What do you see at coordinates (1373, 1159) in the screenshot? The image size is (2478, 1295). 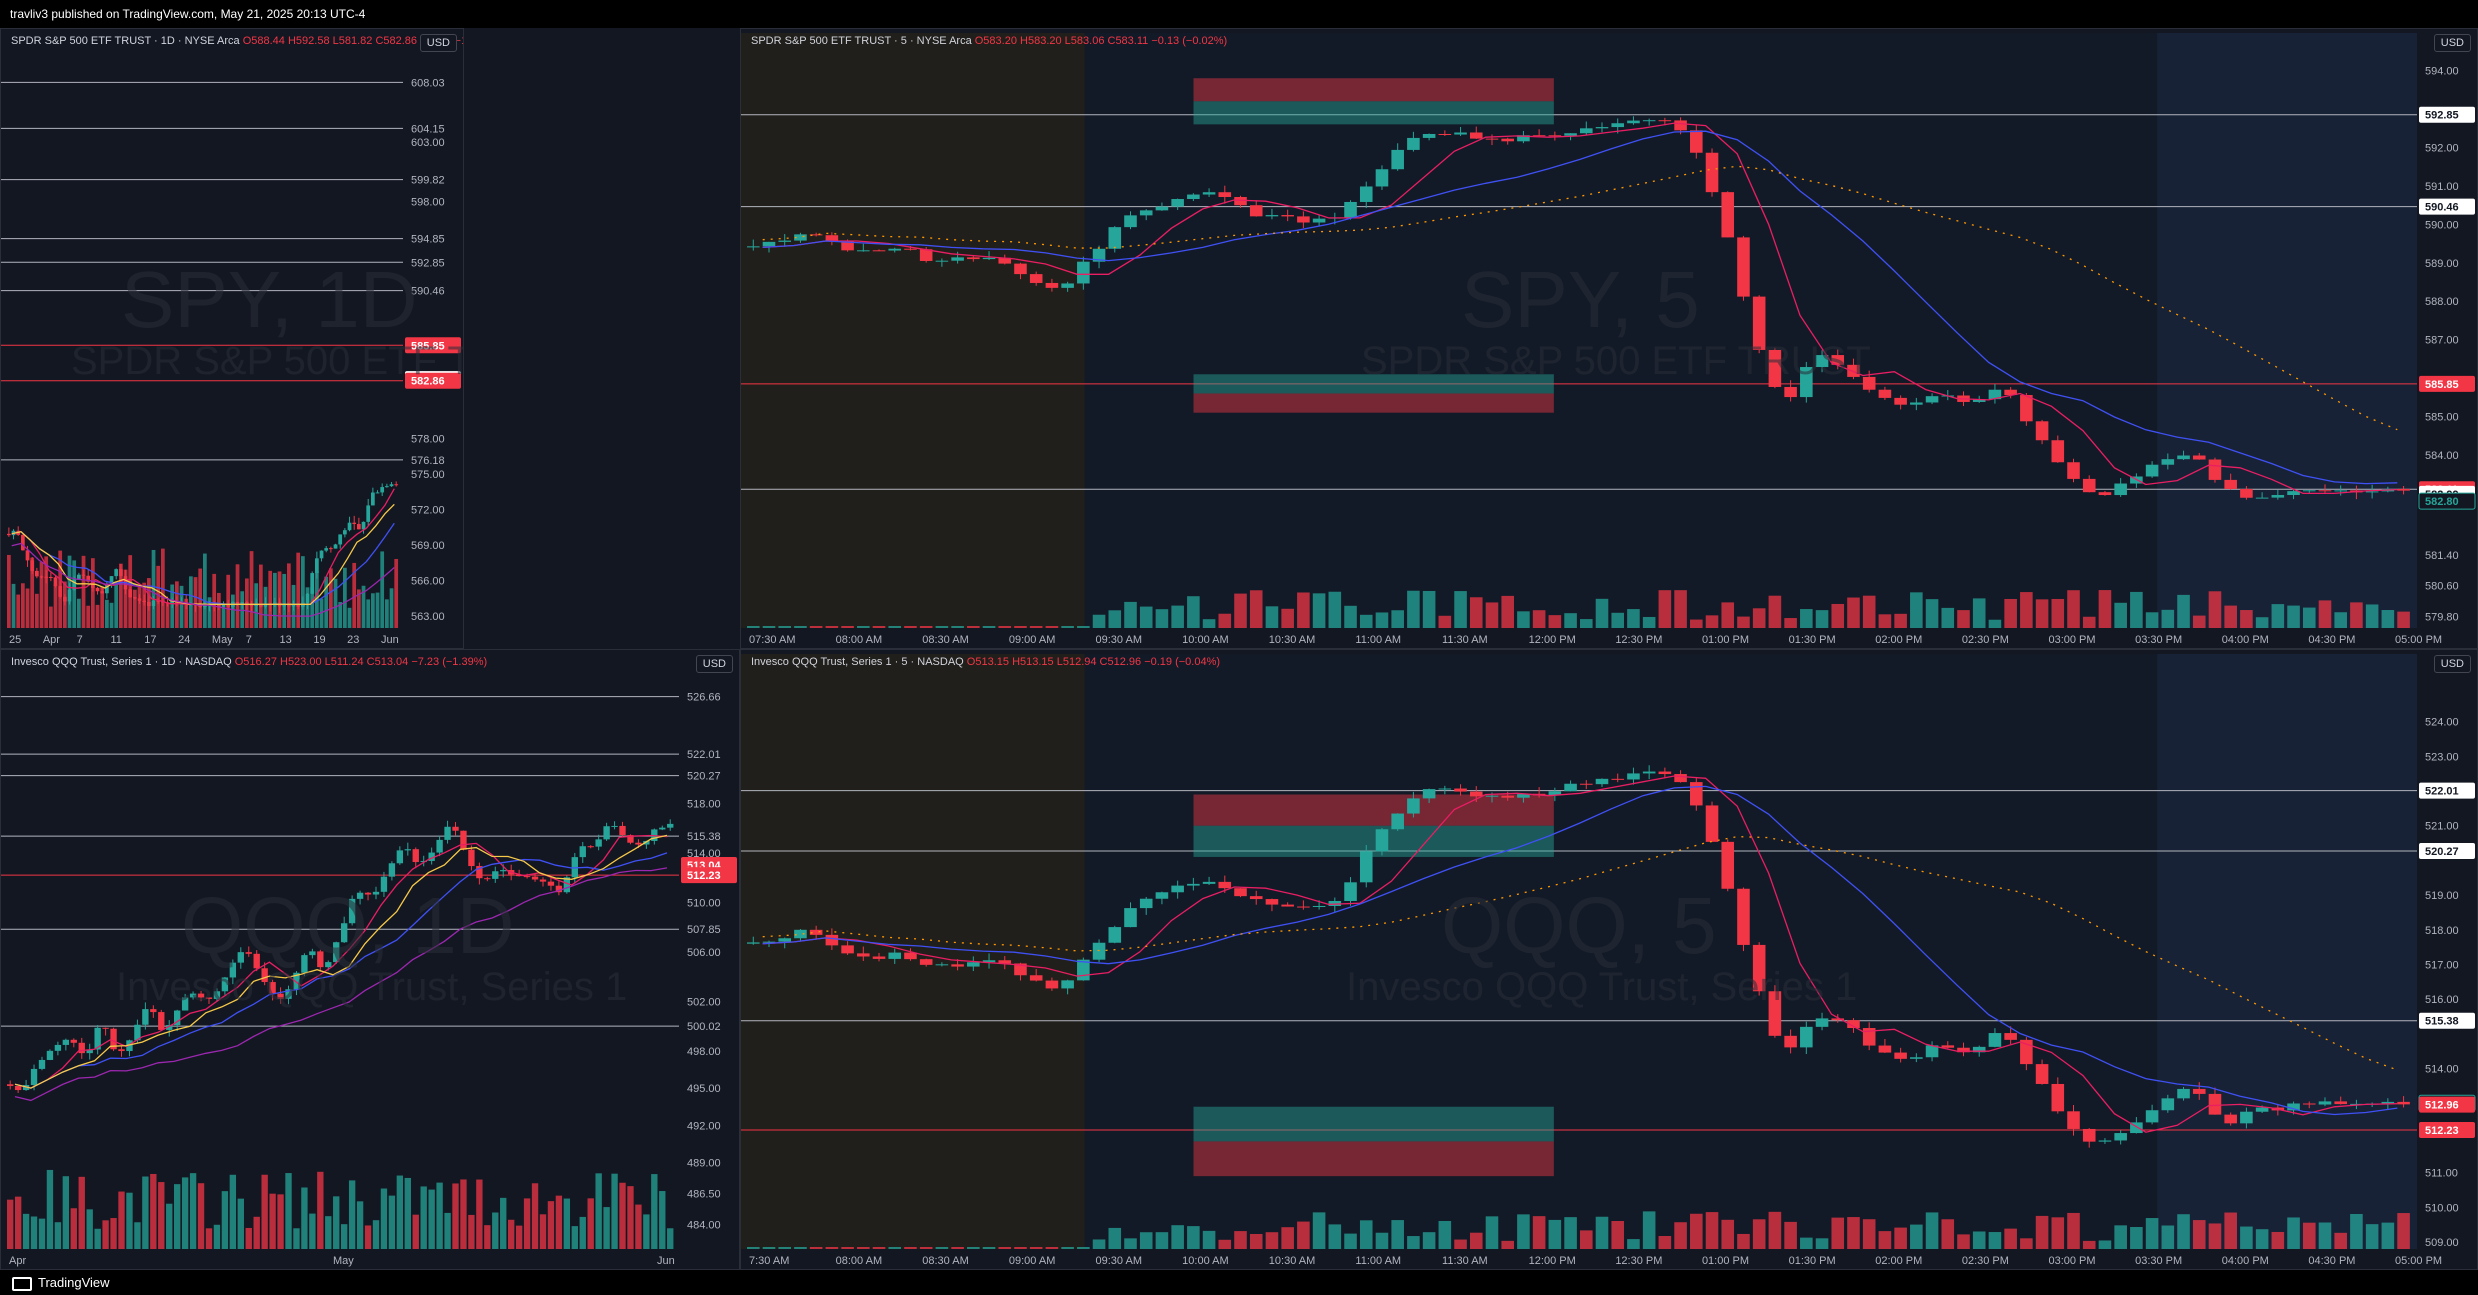 I see `supply-demand-zone` at bounding box center [1373, 1159].